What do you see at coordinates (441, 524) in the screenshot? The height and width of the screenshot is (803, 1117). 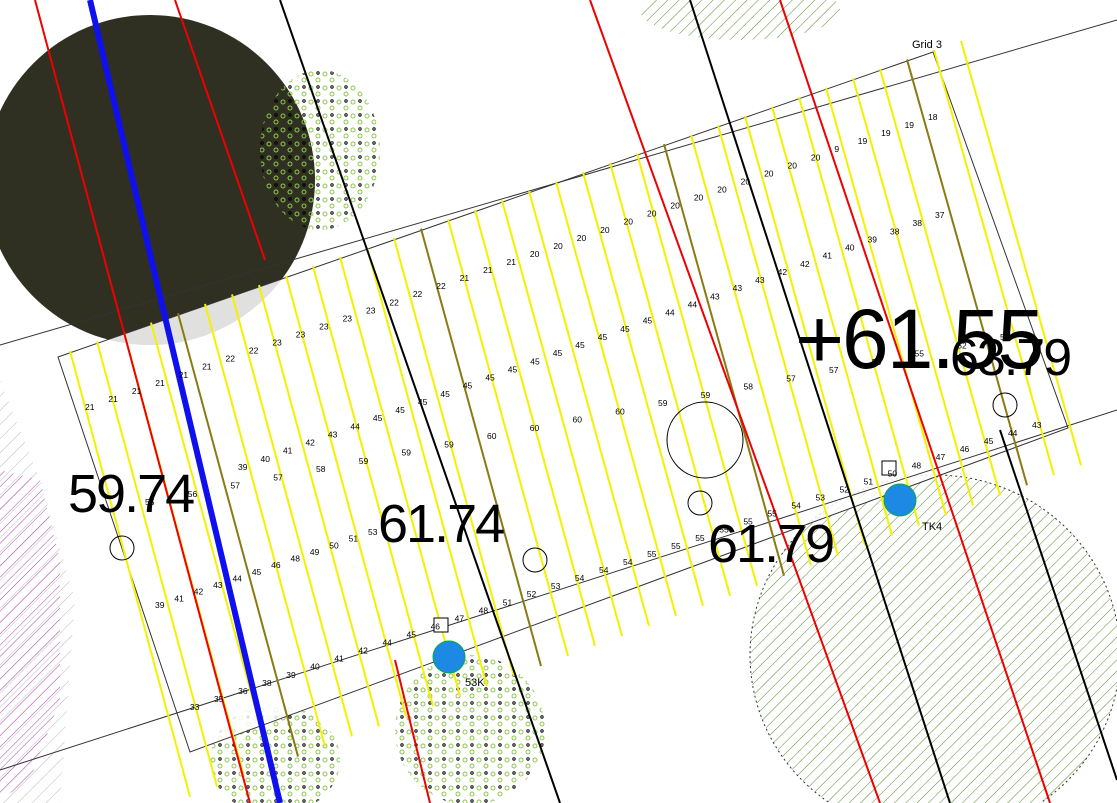 I see `spot-level: 61.74` at bounding box center [441, 524].